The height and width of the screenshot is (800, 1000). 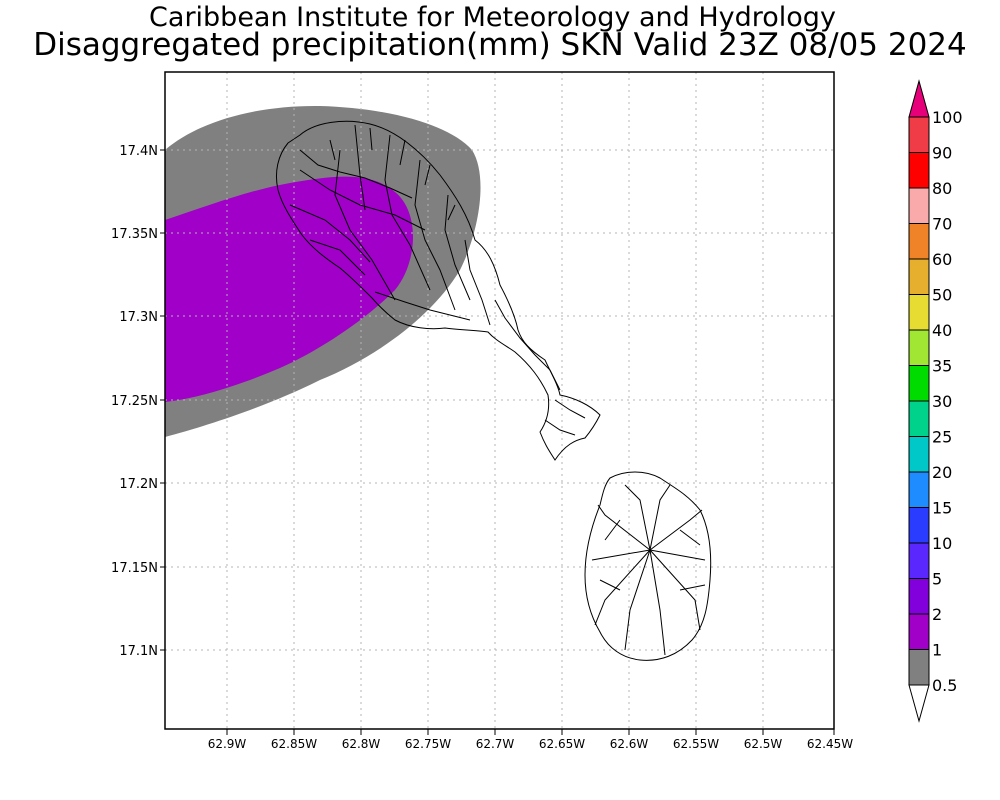 What do you see at coordinates (942, 401) in the screenshot?
I see `colorbar-label: 30` at bounding box center [942, 401].